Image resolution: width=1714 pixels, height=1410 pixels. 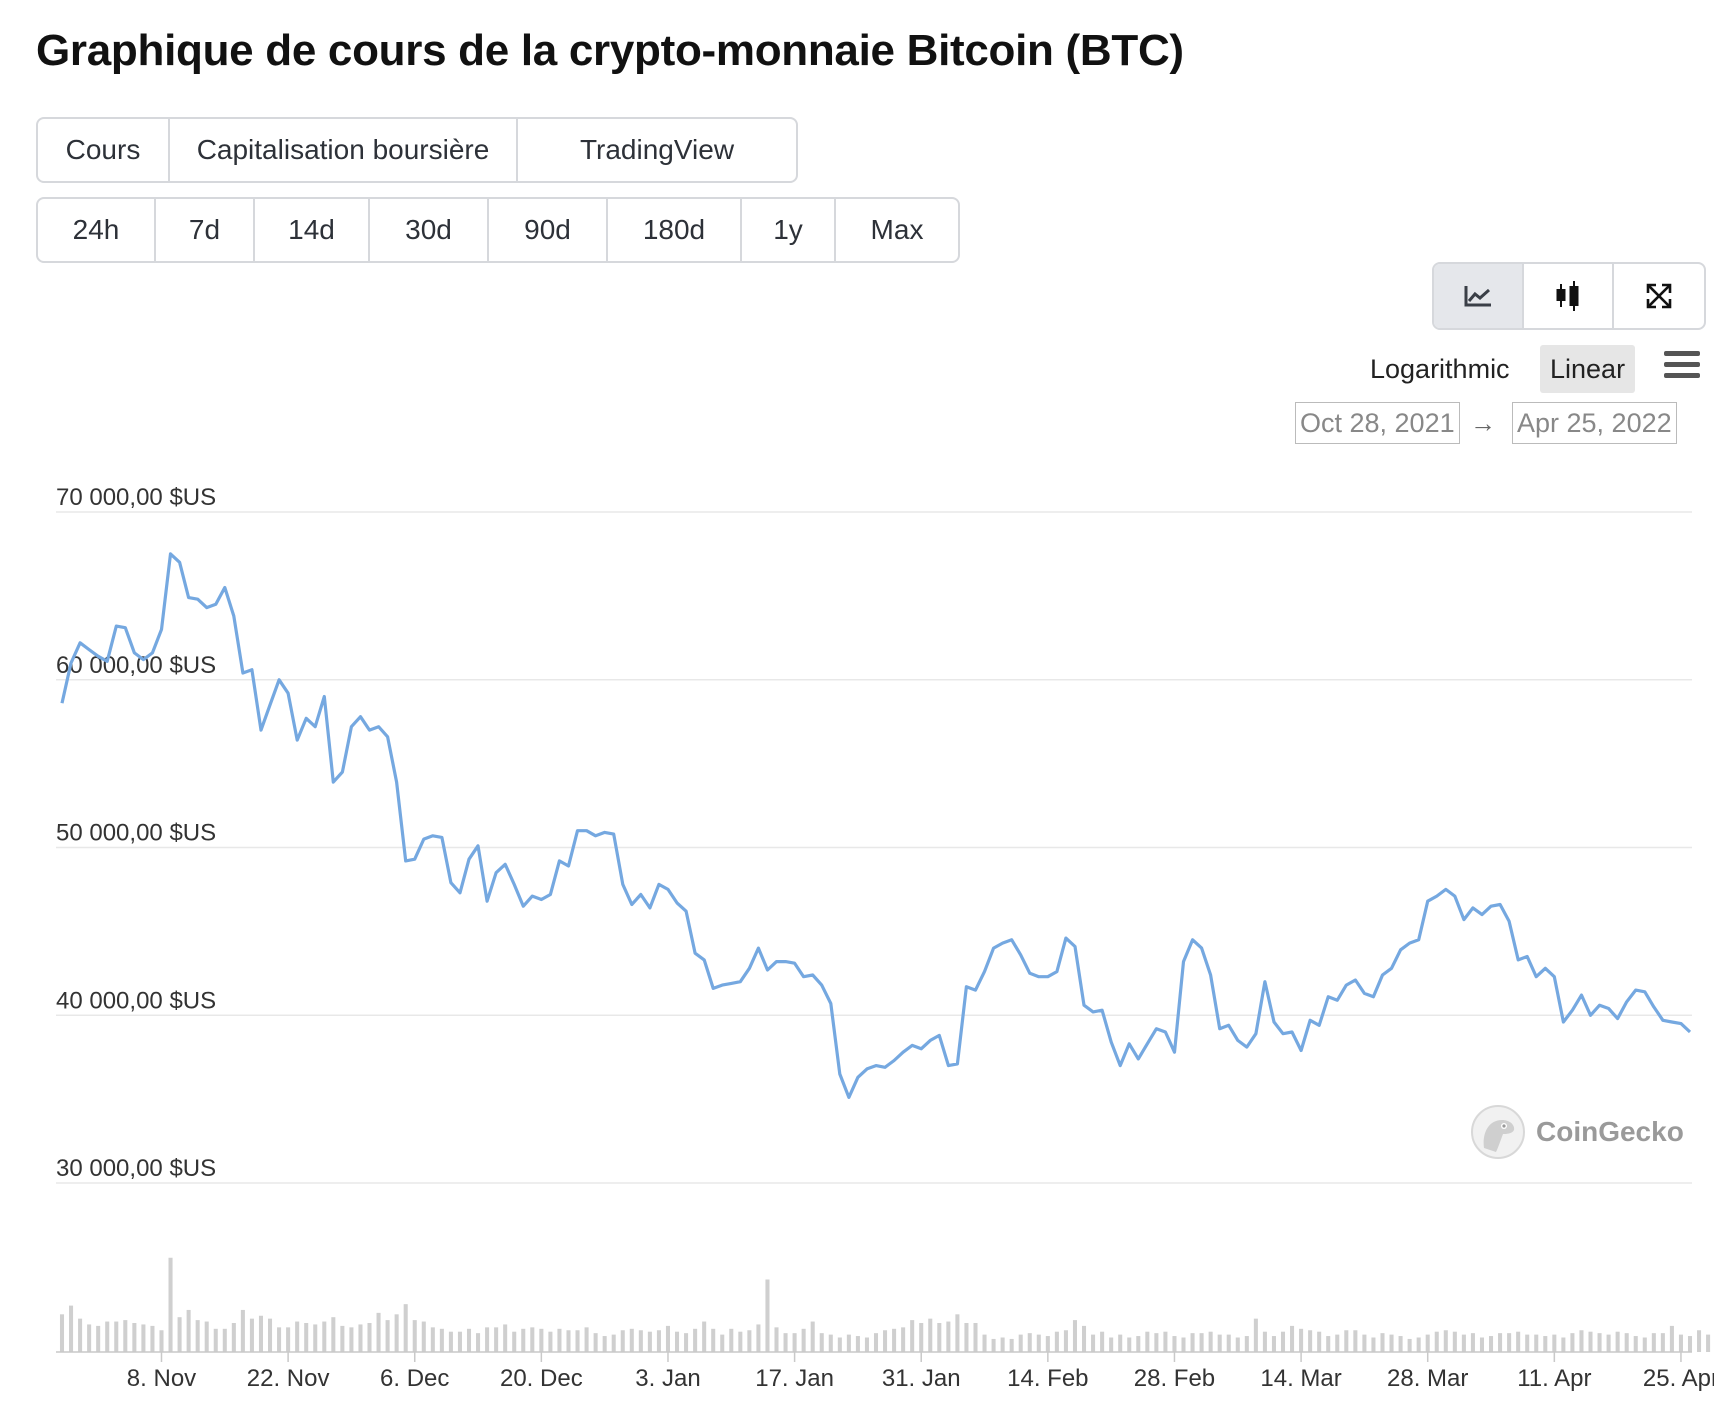 What do you see at coordinates (205, 230) in the screenshot?
I see `range-7d-button: 7d` at bounding box center [205, 230].